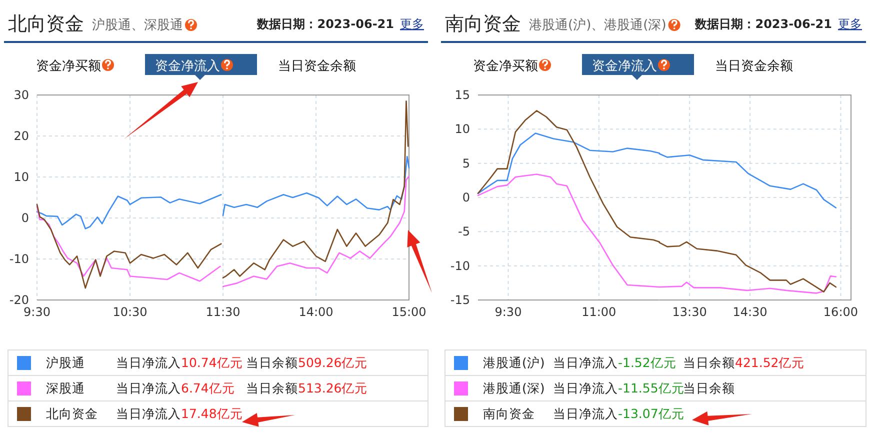 This screenshot has height=433, width=870. What do you see at coordinates (175, 388) in the screenshot?
I see `text: 当日净流入6.74亿元` at bounding box center [175, 388].